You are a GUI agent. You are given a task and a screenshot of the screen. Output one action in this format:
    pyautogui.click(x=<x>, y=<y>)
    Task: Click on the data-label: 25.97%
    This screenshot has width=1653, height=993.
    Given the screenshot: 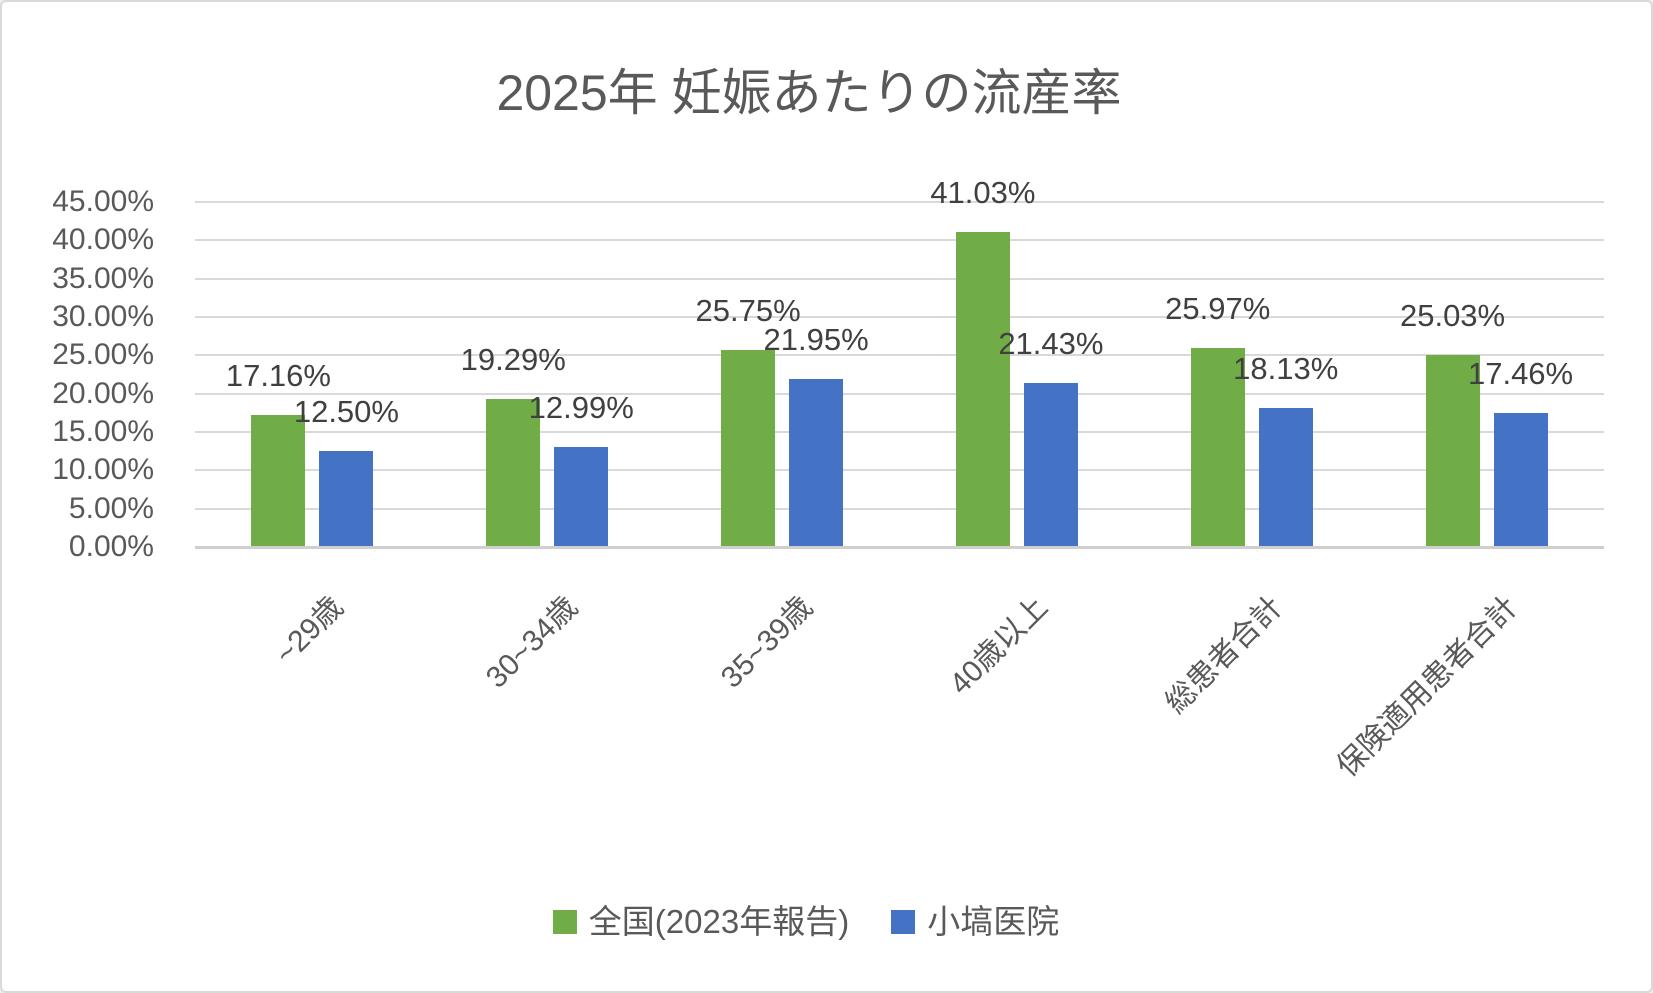 What is the action you would take?
    pyautogui.click(x=1218, y=308)
    